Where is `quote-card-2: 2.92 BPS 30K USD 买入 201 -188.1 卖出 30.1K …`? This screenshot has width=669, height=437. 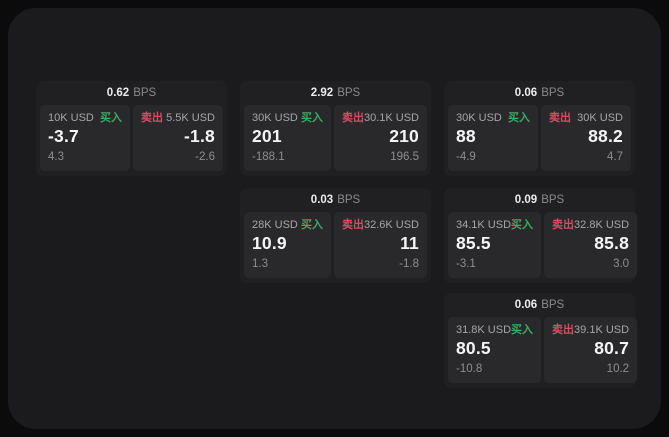 quote-card-2: 2.92 BPS 30K USD 买入 201 -188.1 卖出 30.1K … is located at coordinates (335, 128).